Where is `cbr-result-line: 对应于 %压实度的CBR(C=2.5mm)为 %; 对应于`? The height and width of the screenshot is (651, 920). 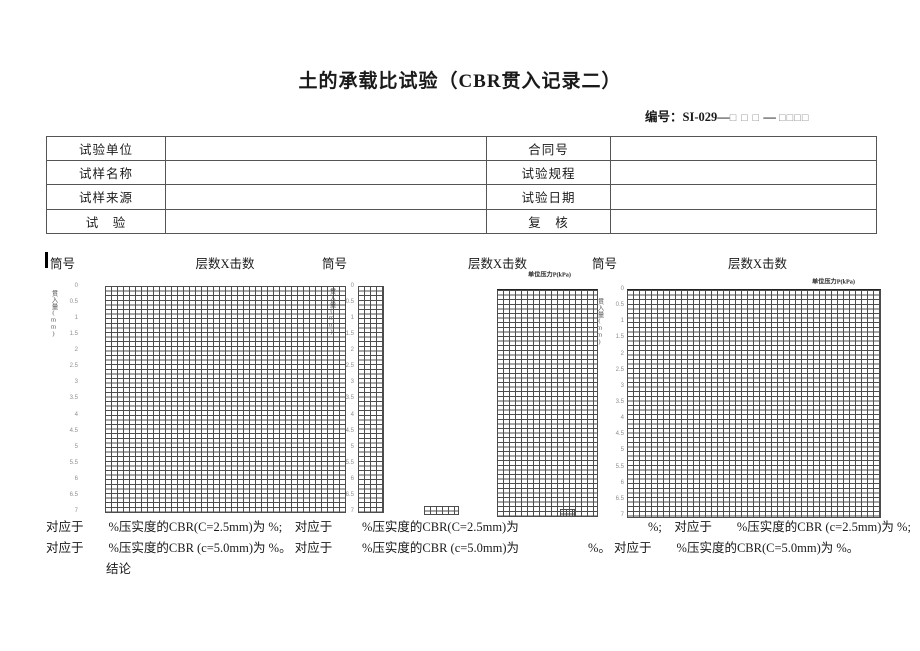 cbr-result-line: 对应于 %压实度的CBR(C=2.5mm)为 %; 对应于 is located at coordinates (189, 527).